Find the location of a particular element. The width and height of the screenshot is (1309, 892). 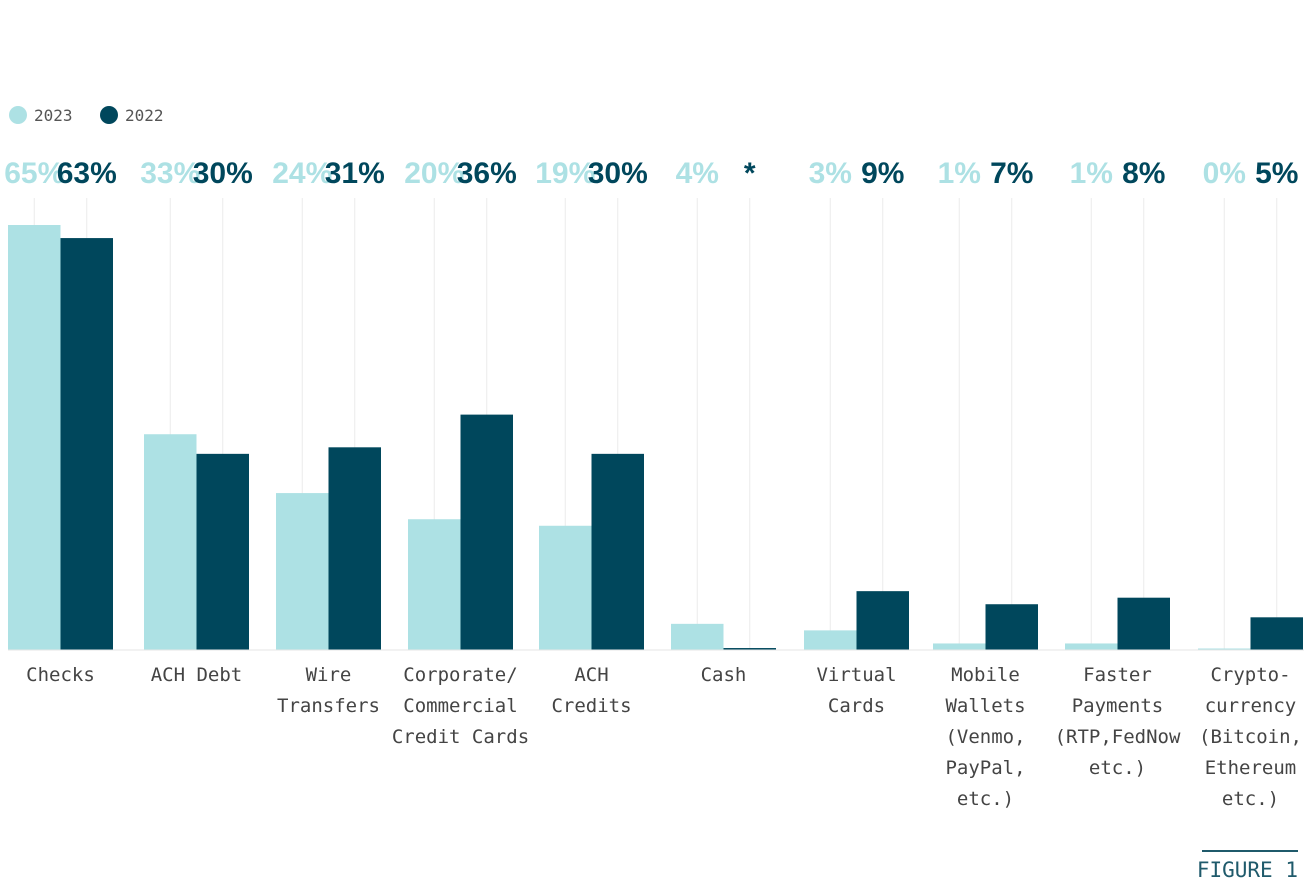

category-label-line: Transfers is located at coordinates (328, 706).